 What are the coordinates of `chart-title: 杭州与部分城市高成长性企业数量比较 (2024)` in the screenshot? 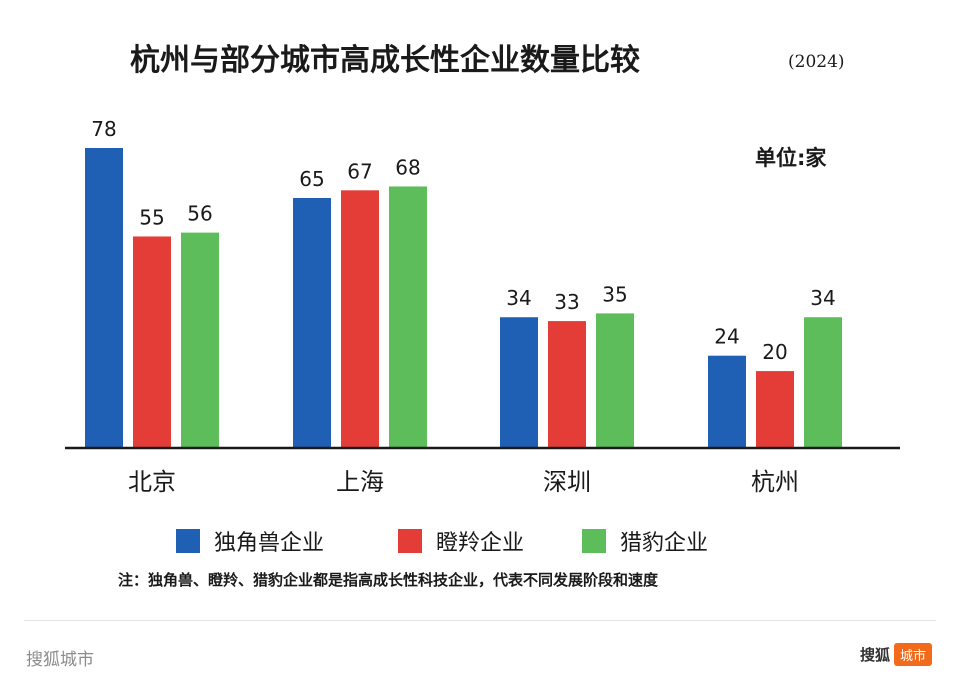 It's located at (487, 60).